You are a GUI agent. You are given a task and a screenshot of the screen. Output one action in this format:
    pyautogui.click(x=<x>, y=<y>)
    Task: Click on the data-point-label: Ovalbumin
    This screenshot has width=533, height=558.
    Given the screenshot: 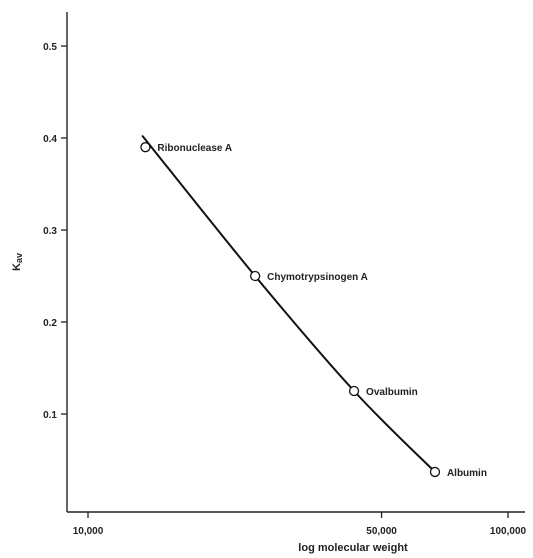 What is the action you would take?
    pyautogui.click(x=392, y=392)
    